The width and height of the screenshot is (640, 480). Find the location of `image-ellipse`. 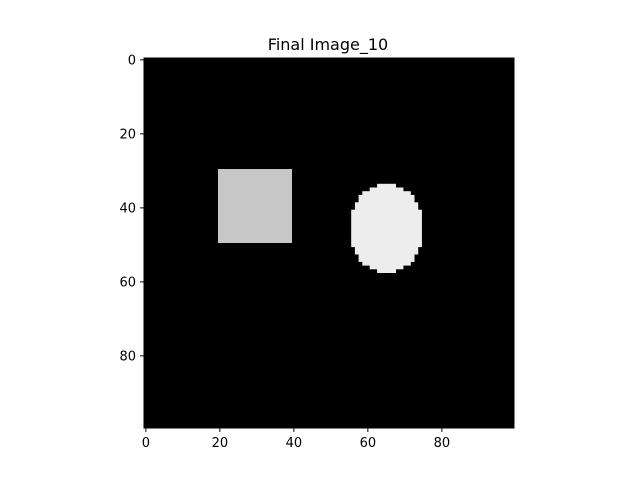

image-ellipse is located at coordinates (386, 228).